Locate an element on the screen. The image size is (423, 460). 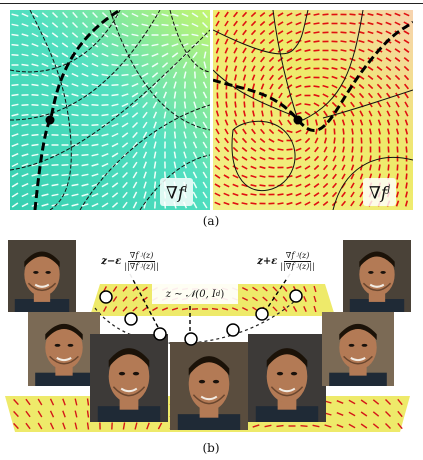
optimization-path is located at coordinates (77, 110).